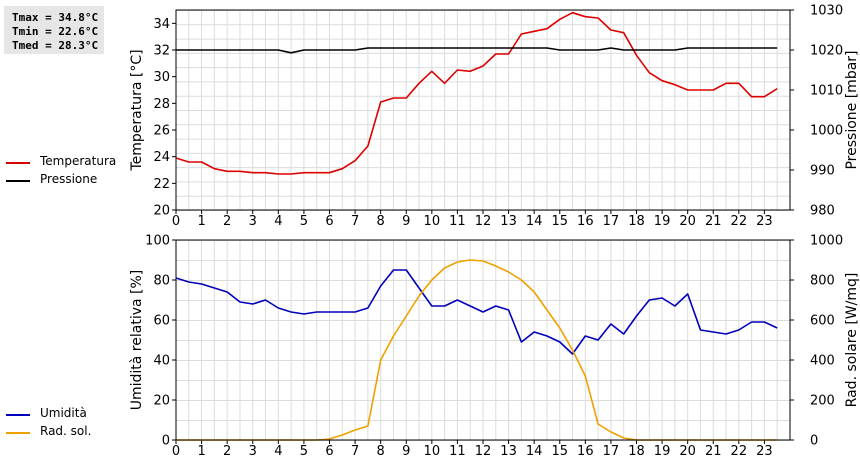 The height and width of the screenshot is (460, 860). I want to click on y-tick-label: 34, so click(161, 24).